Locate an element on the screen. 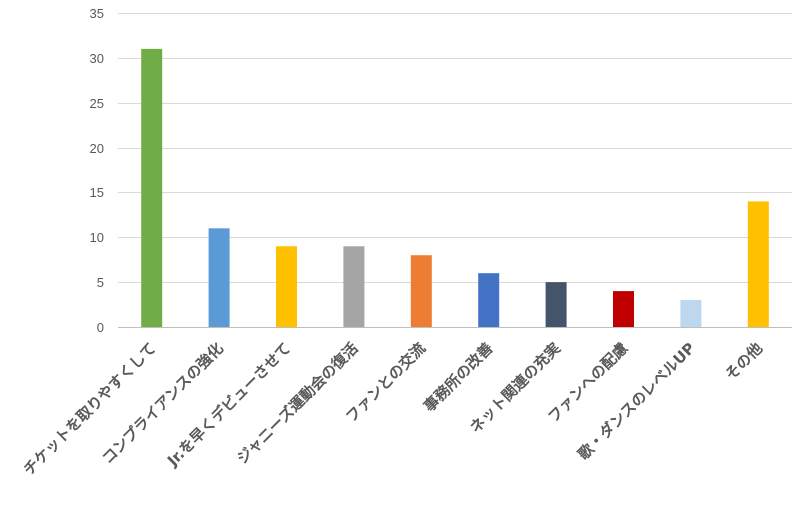 The image size is (801, 515). y-tick-label: 5 is located at coordinates (100, 282).